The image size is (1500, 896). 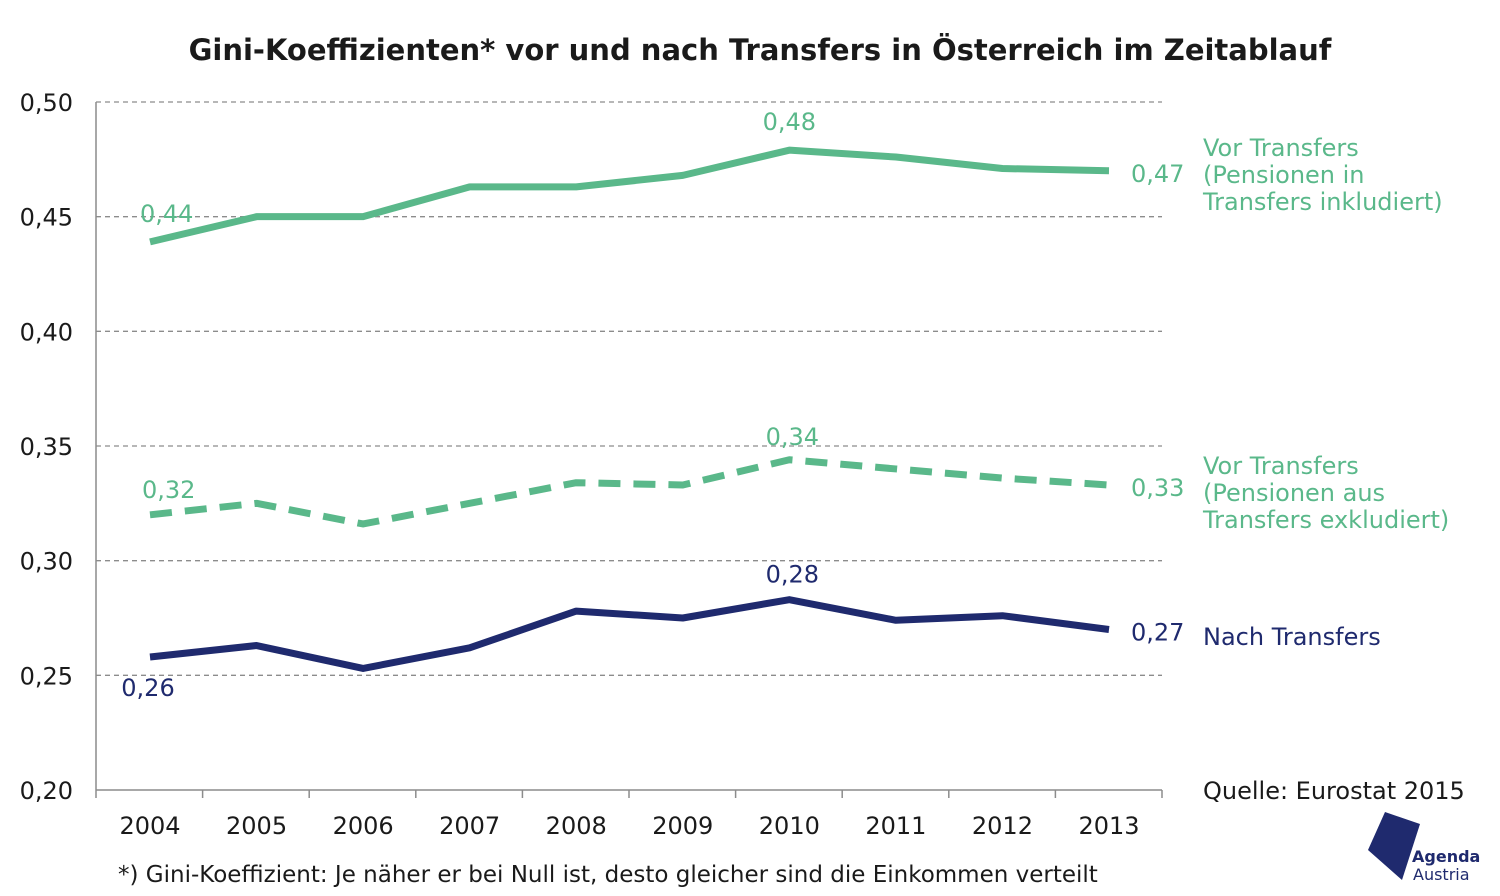 What do you see at coordinates (469, 826) in the screenshot?
I see `x-tick-label: 2007` at bounding box center [469, 826].